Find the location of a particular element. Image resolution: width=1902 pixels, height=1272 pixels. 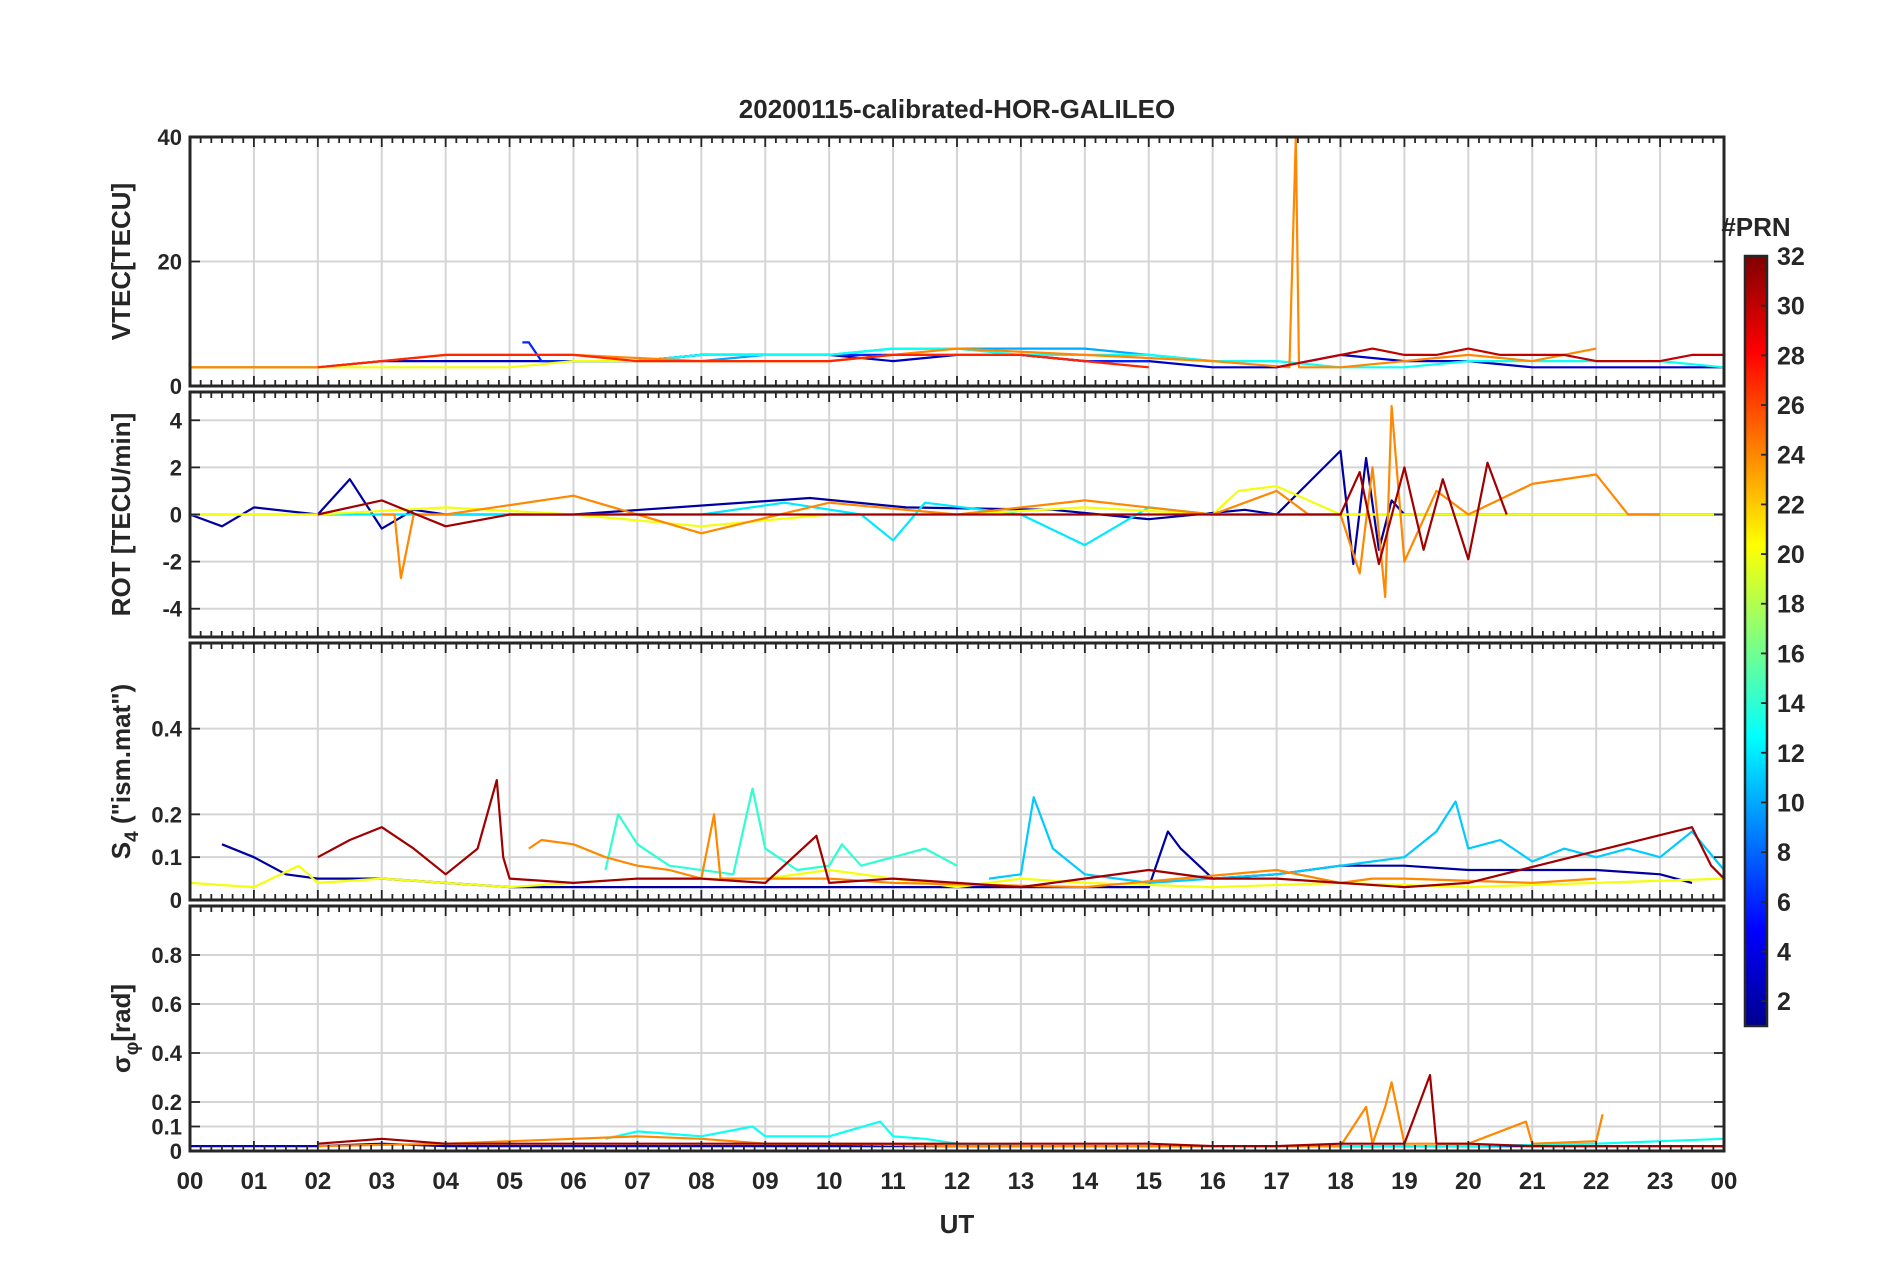

x-tick-label: 13 is located at coordinates (1021, 1181).